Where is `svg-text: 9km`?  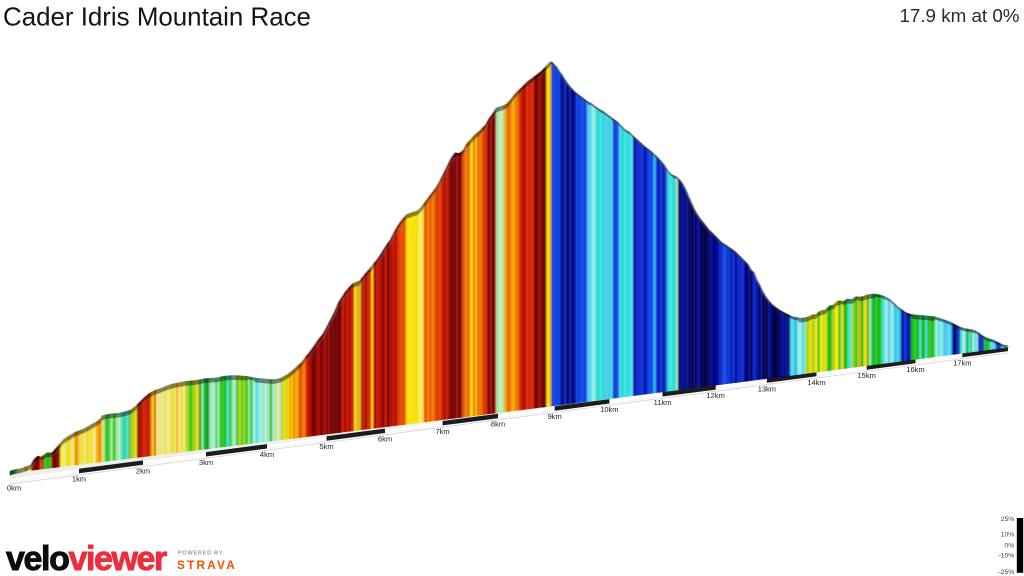 svg-text: 9km is located at coordinates (555, 416).